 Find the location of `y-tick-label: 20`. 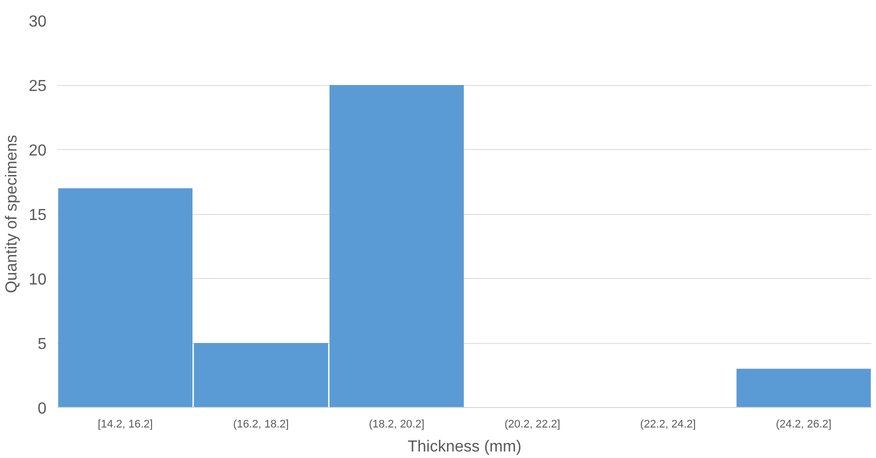

y-tick-label: 20 is located at coordinates (37, 151).